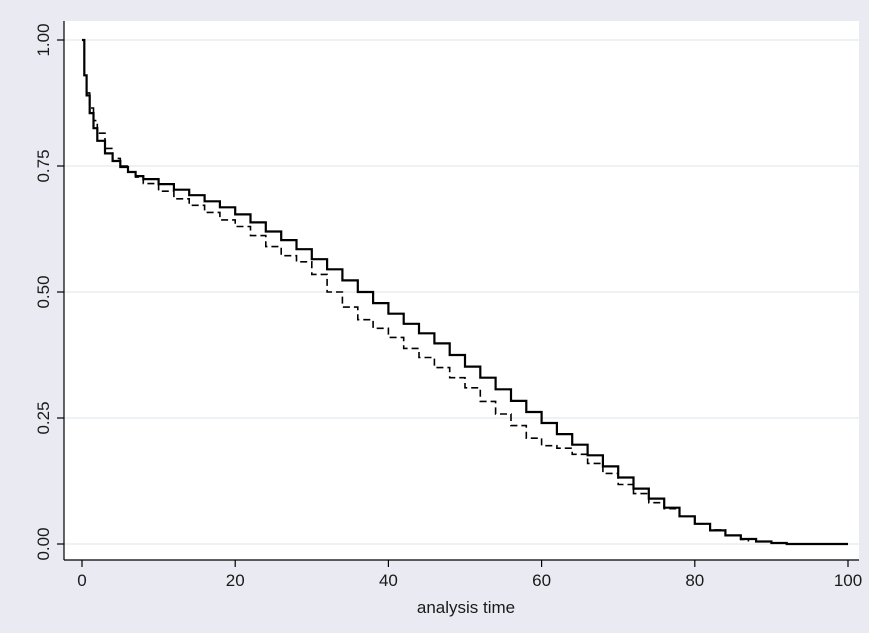 The width and height of the screenshot is (869, 633). I want to click on x-tick-label-0: 0, so click(81, 580).